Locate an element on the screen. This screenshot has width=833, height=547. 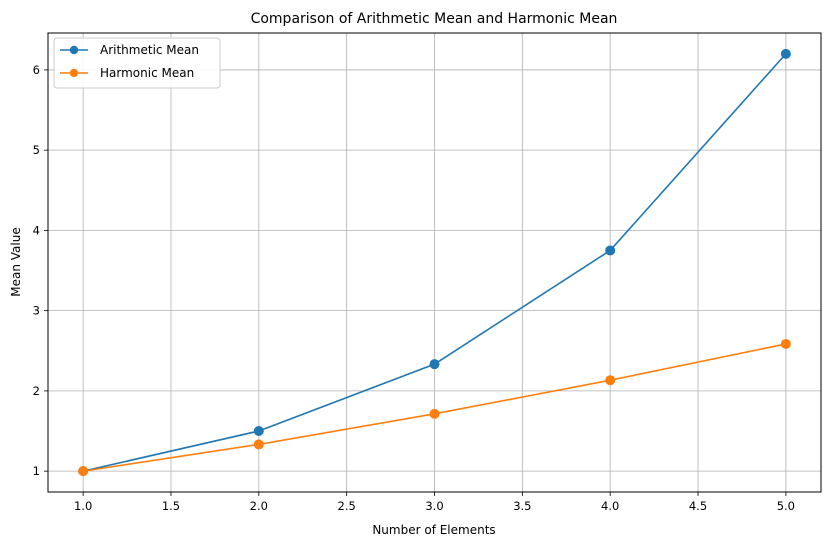
x-tick-label: 1.0 is located at coordinates (83, 506).